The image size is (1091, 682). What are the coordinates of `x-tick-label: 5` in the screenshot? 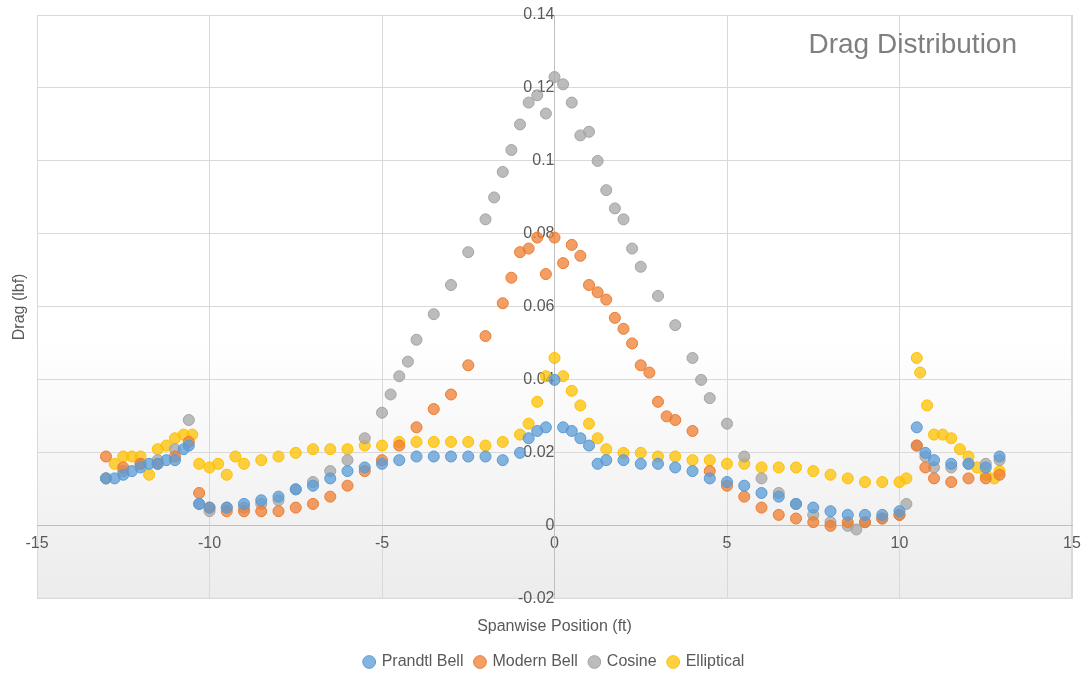 It's located at (727, 542).